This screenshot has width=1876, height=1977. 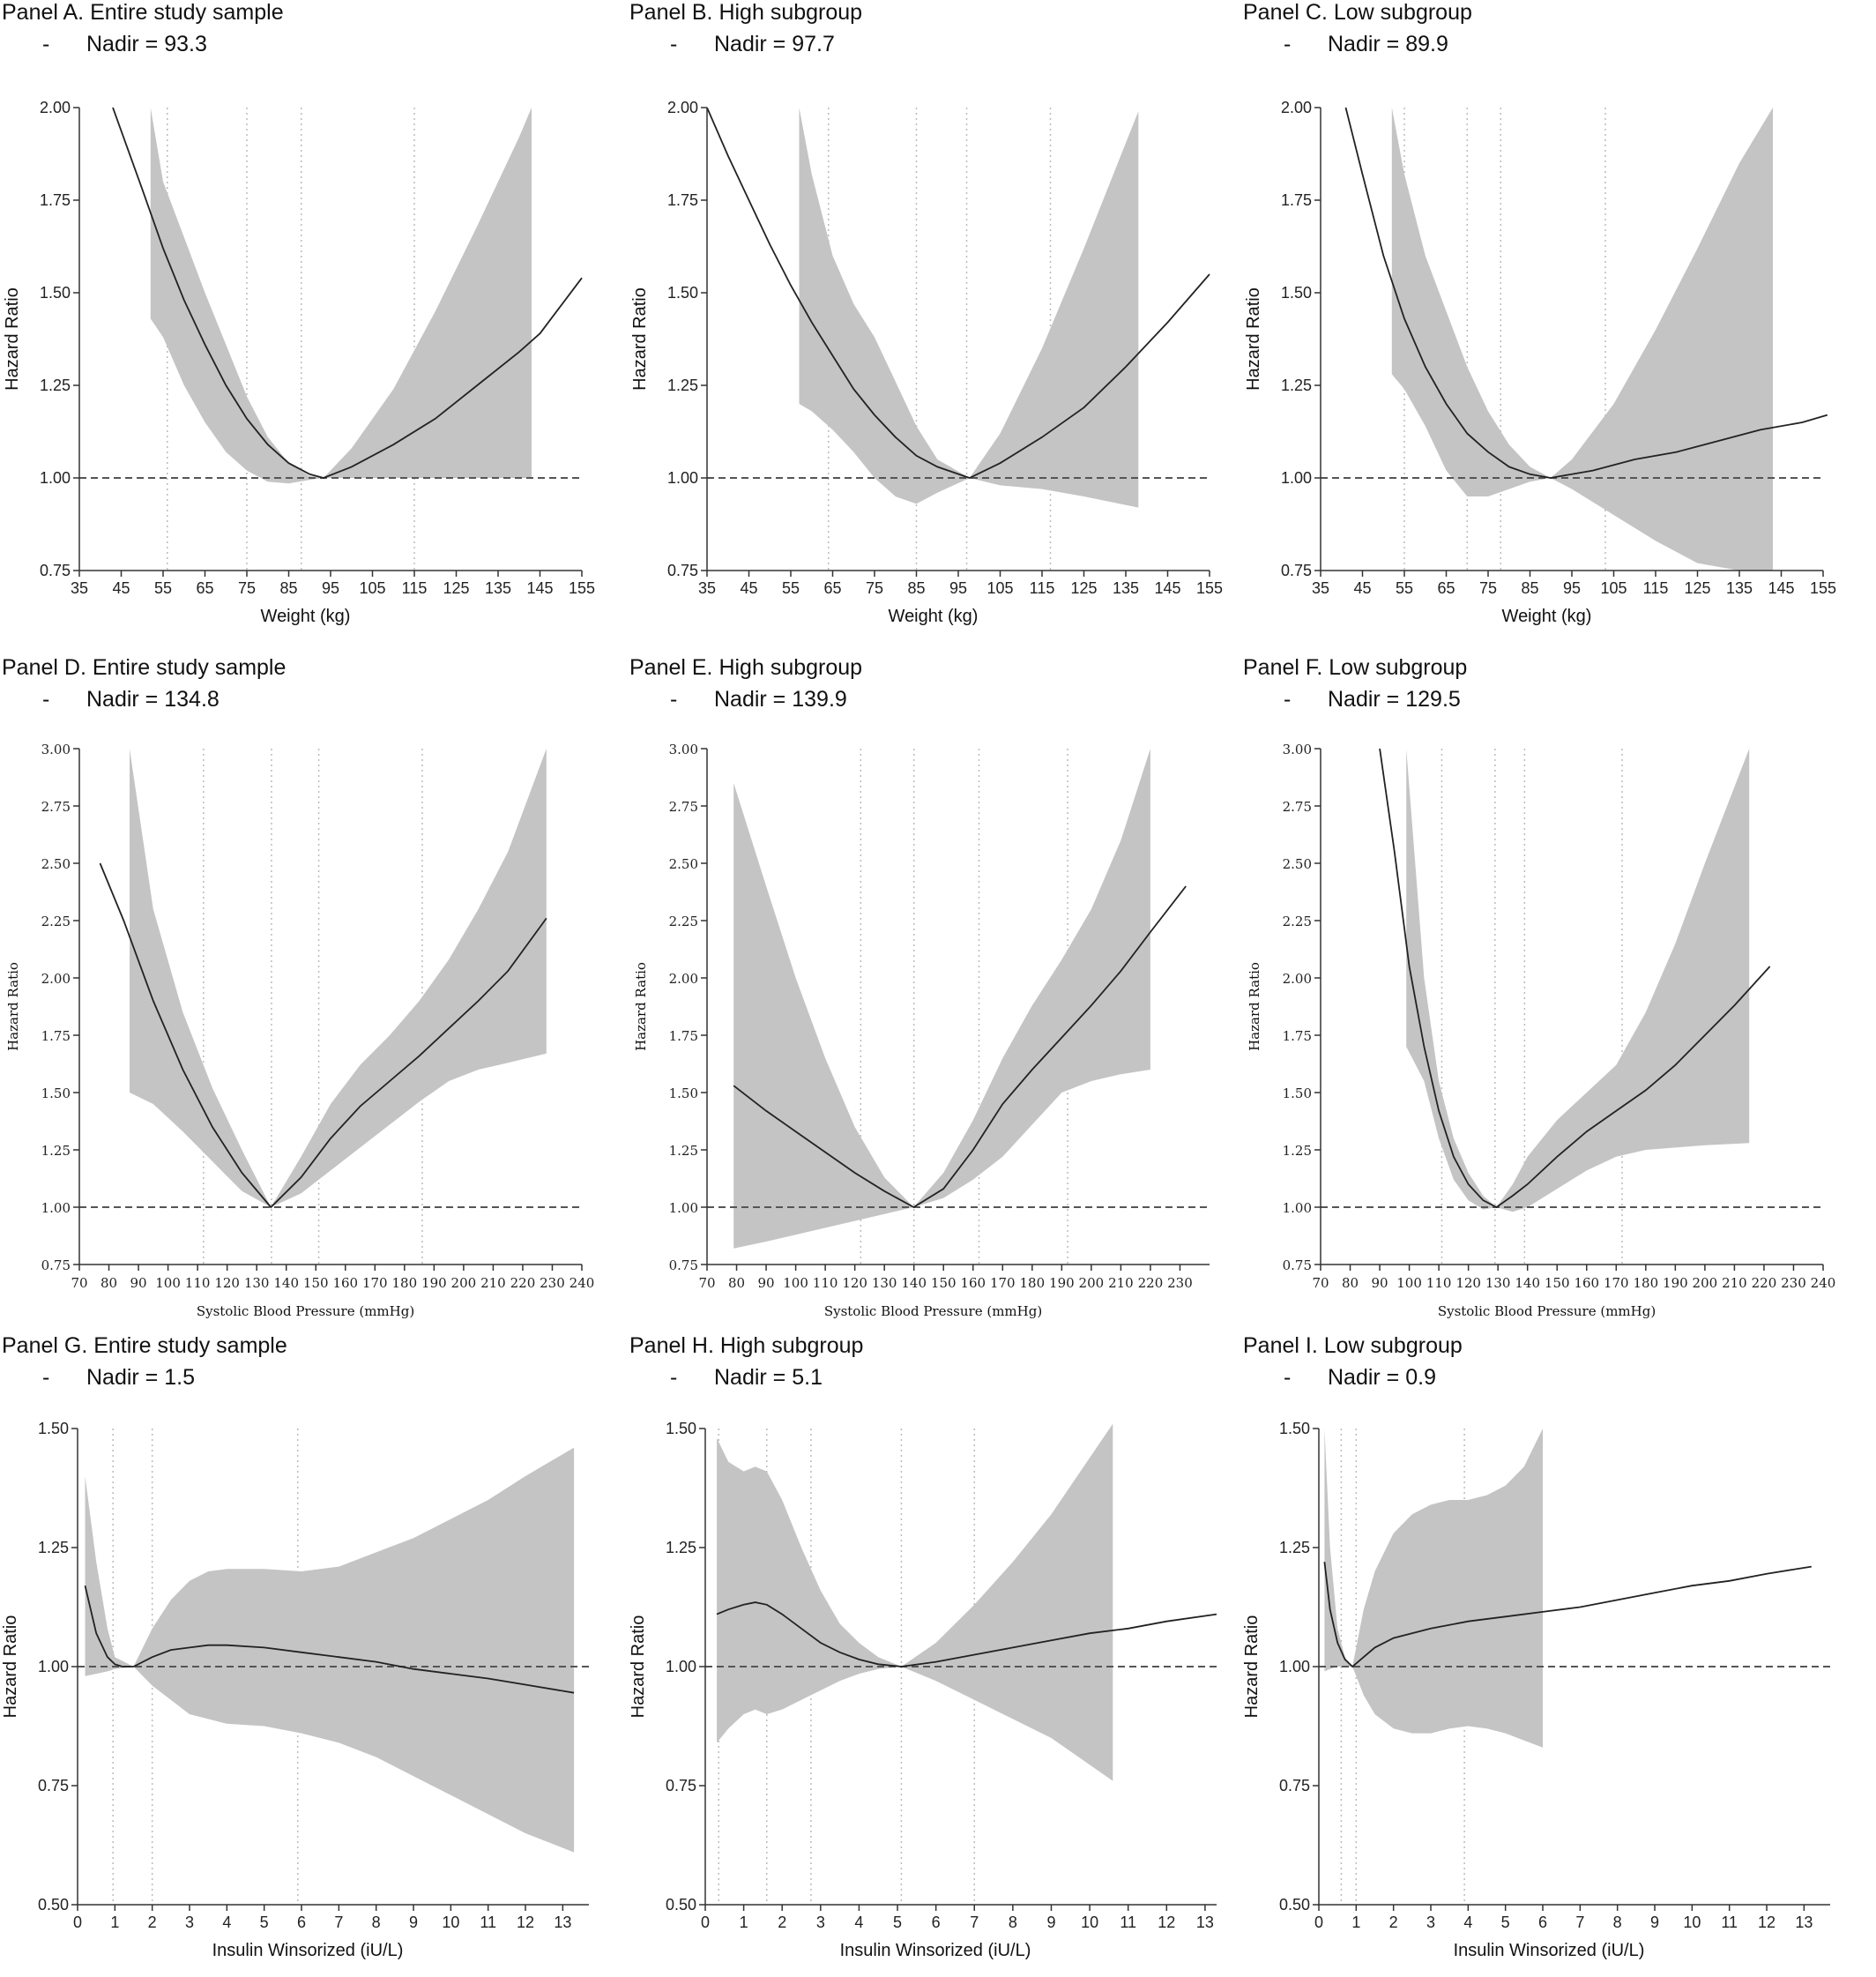 I want to click on x-tick-label: 13, so click(x=1804, y=1922).